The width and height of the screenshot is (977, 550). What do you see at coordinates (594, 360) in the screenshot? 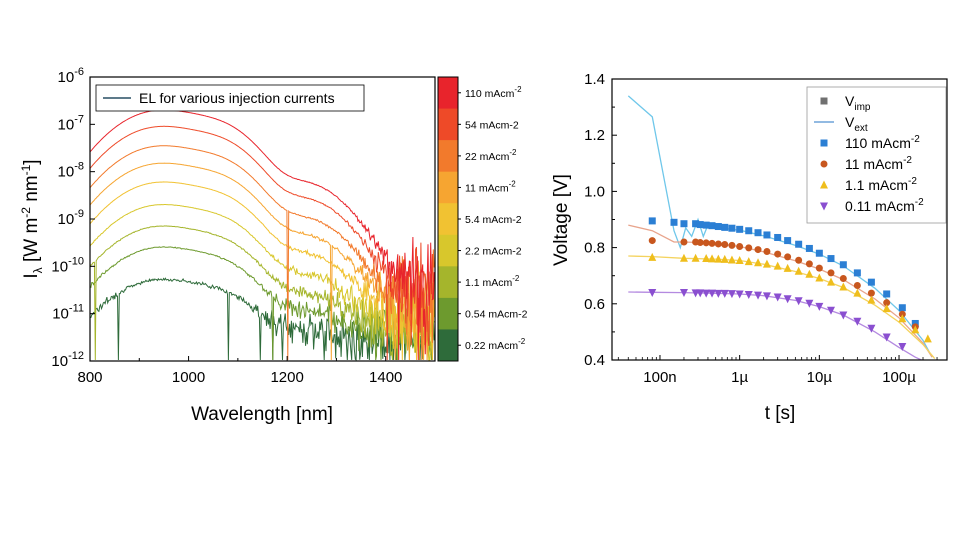
I see `right-y-tick-label: 0.4` at bounding box center [594, 360].